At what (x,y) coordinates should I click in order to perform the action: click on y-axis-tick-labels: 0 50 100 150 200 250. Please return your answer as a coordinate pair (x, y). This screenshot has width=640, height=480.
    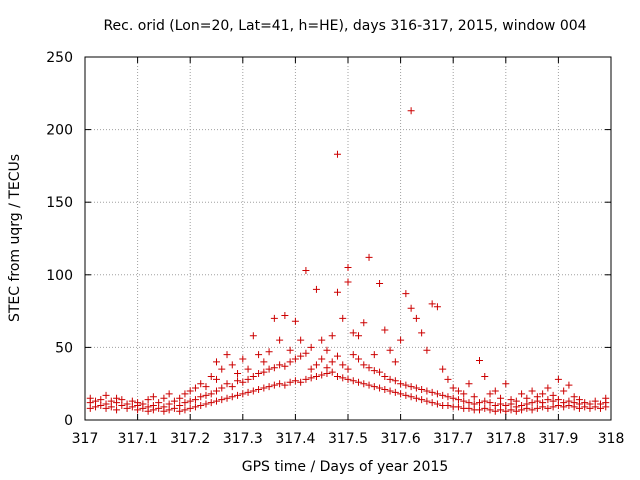
    Looking at the image, I should click on (59, 239).